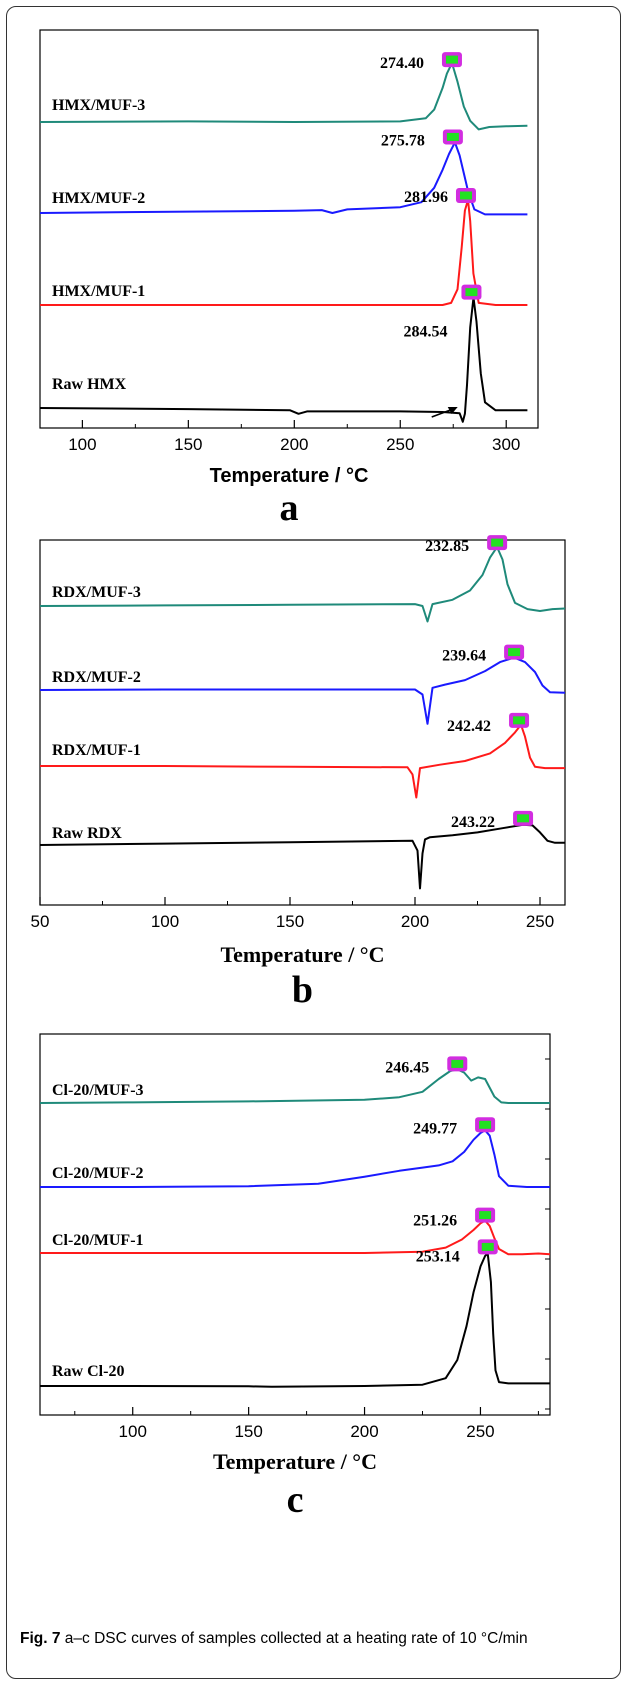  I want to click on peak-value-label: 281.96, so click(426, 197).